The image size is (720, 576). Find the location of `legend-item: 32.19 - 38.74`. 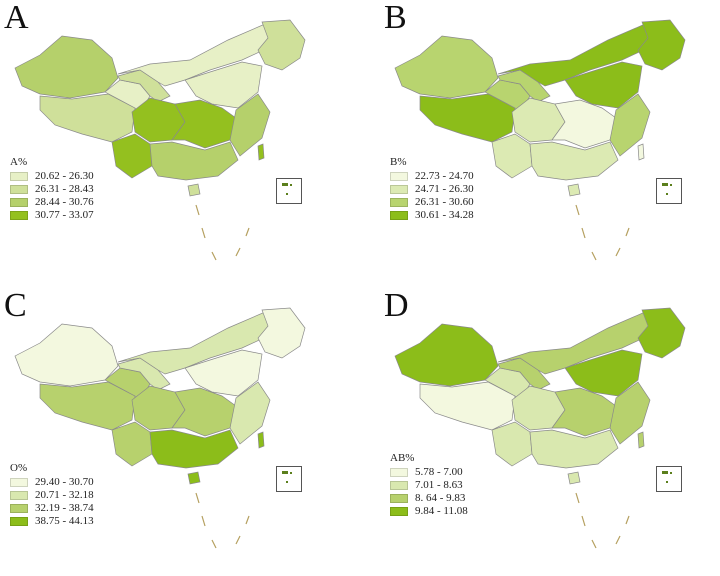

legend-item: 32.19 - 38.74 is located at coordinates (52, 508).